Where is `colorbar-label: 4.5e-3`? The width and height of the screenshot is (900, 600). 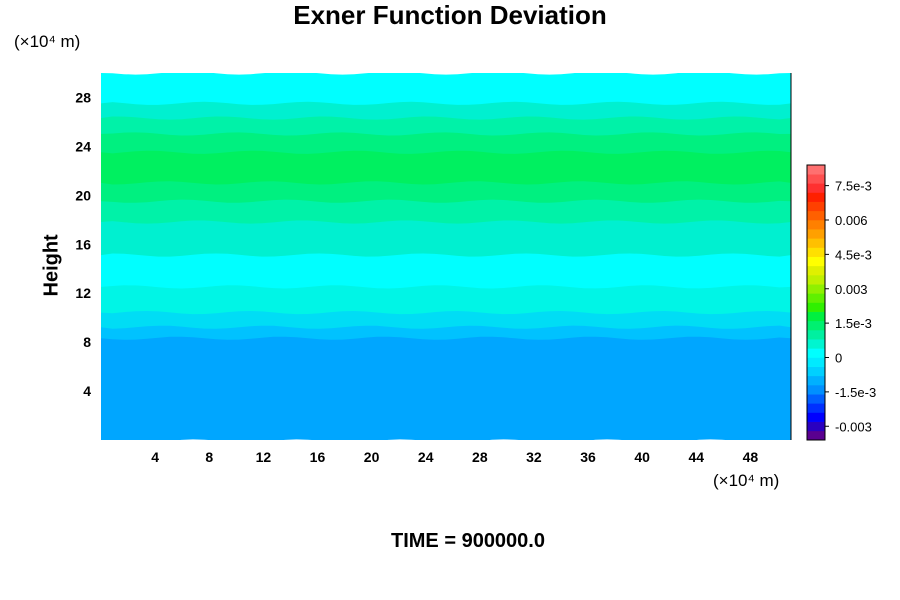
colorbar-label: 4.5e-3 is located at coordinates (853, 254).